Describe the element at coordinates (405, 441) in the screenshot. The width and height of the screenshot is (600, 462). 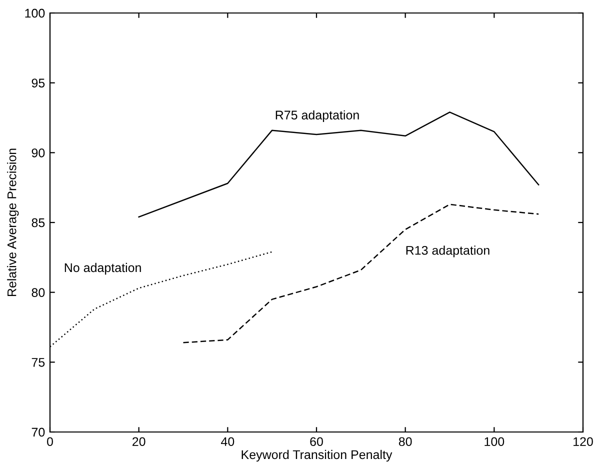
I see `x-tick-label: 80` at that location.